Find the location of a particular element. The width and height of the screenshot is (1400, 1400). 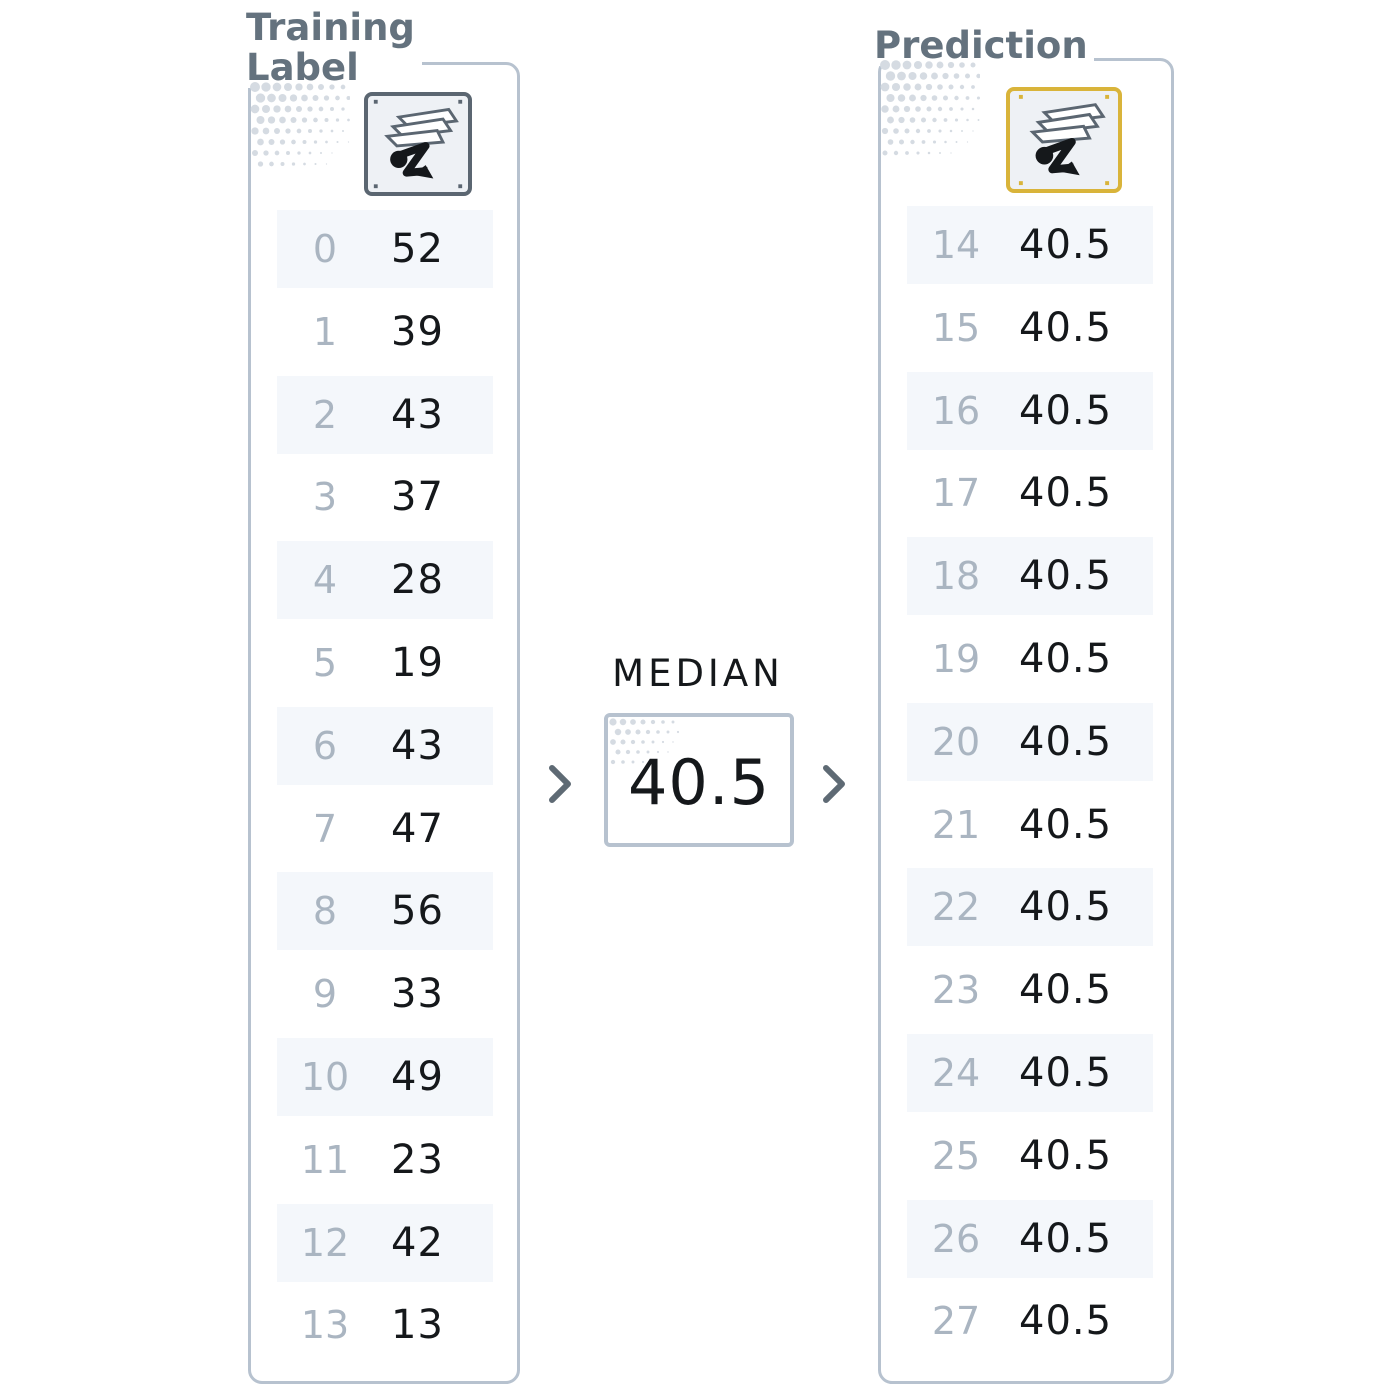

table-row: 16 40.5 is located at coordinates (1030, 410).